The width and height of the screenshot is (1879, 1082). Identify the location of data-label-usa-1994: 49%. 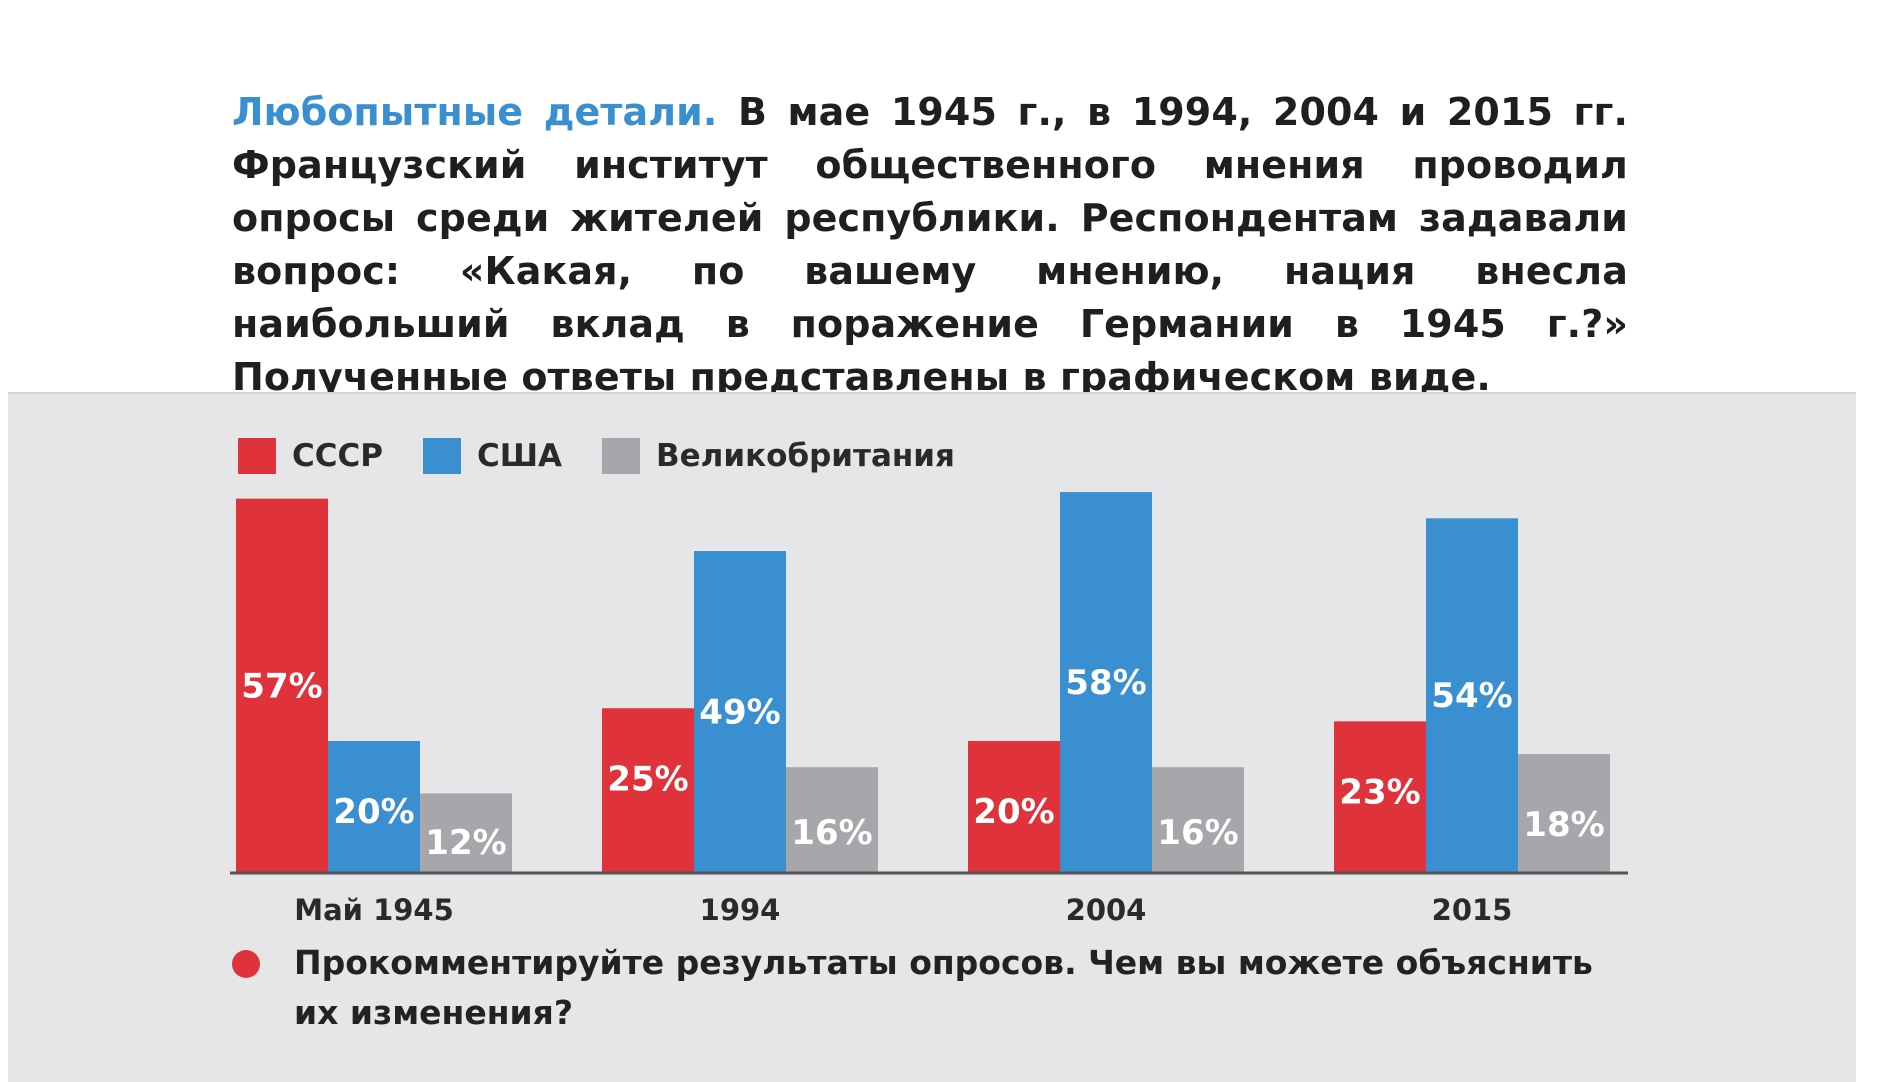
(739, 713).